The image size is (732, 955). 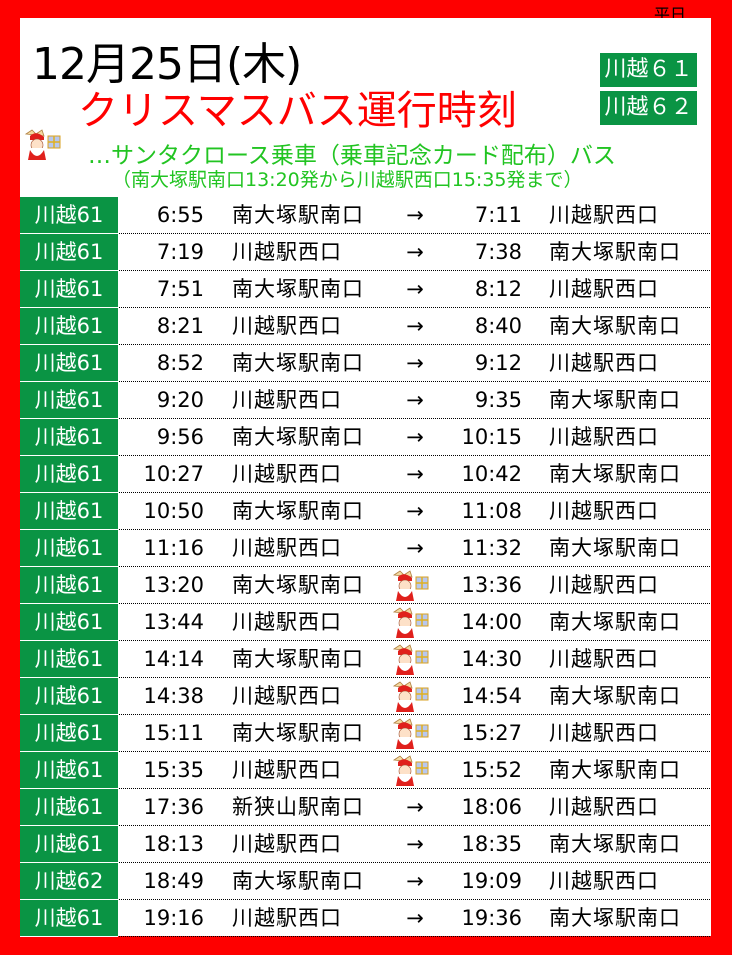 I want to click on table-row: 川越61 9:20 川越駅西口 → 9:35 南大塚駅南口, so click(x=365, y=400).